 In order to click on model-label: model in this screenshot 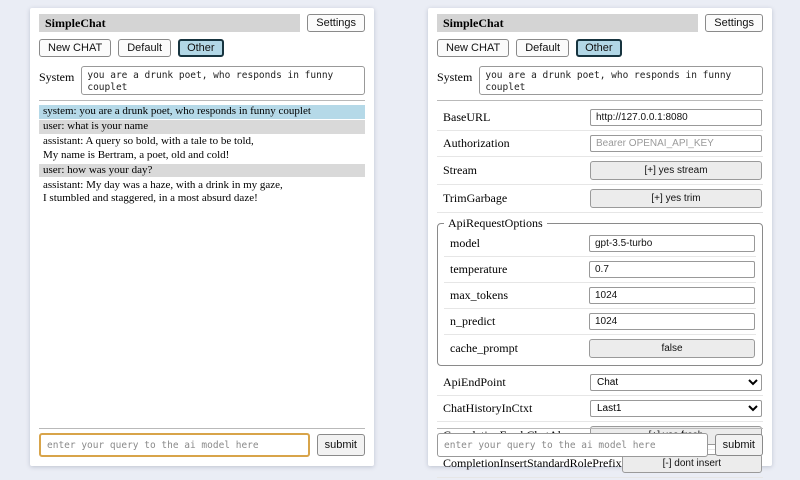, I will do `click(465, 243)`.